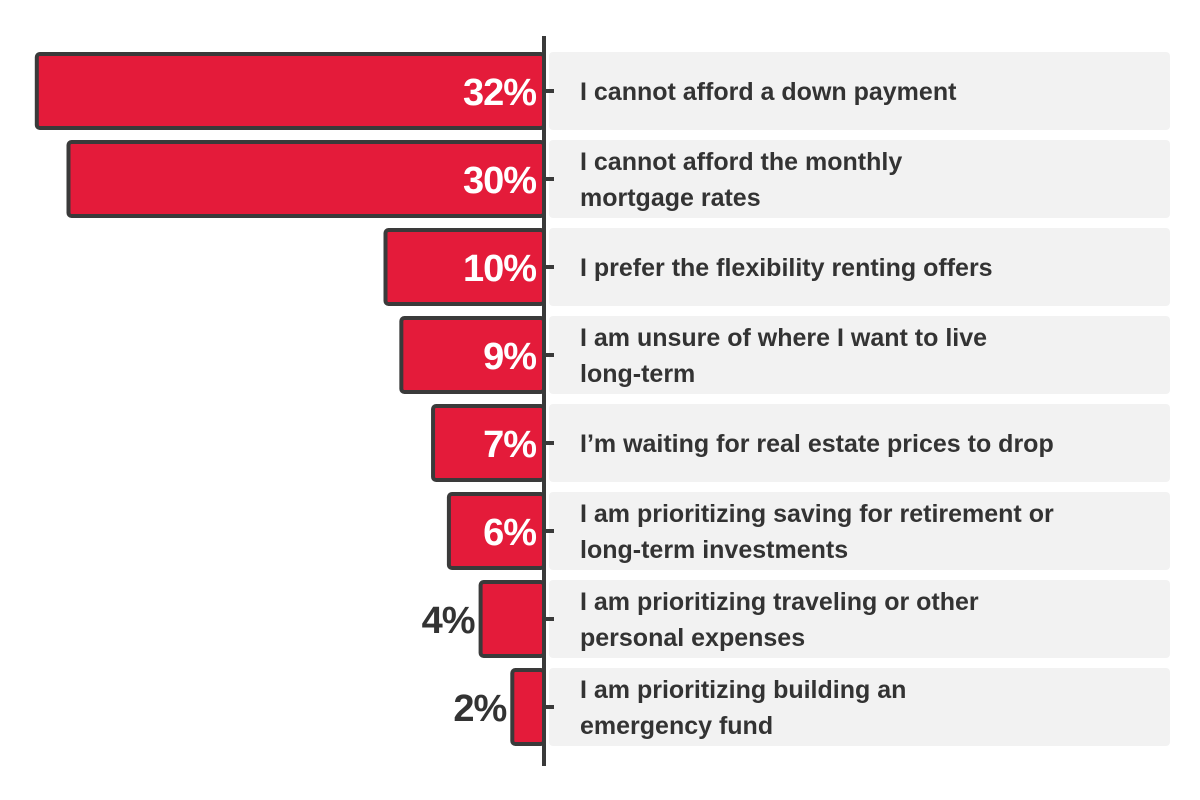 The height and width of the screenshot is (800, 1200). What do you see at coordinates (509, 445) in the screenshot?
I see `value-label: 7%` at bounding box center [509, 445].